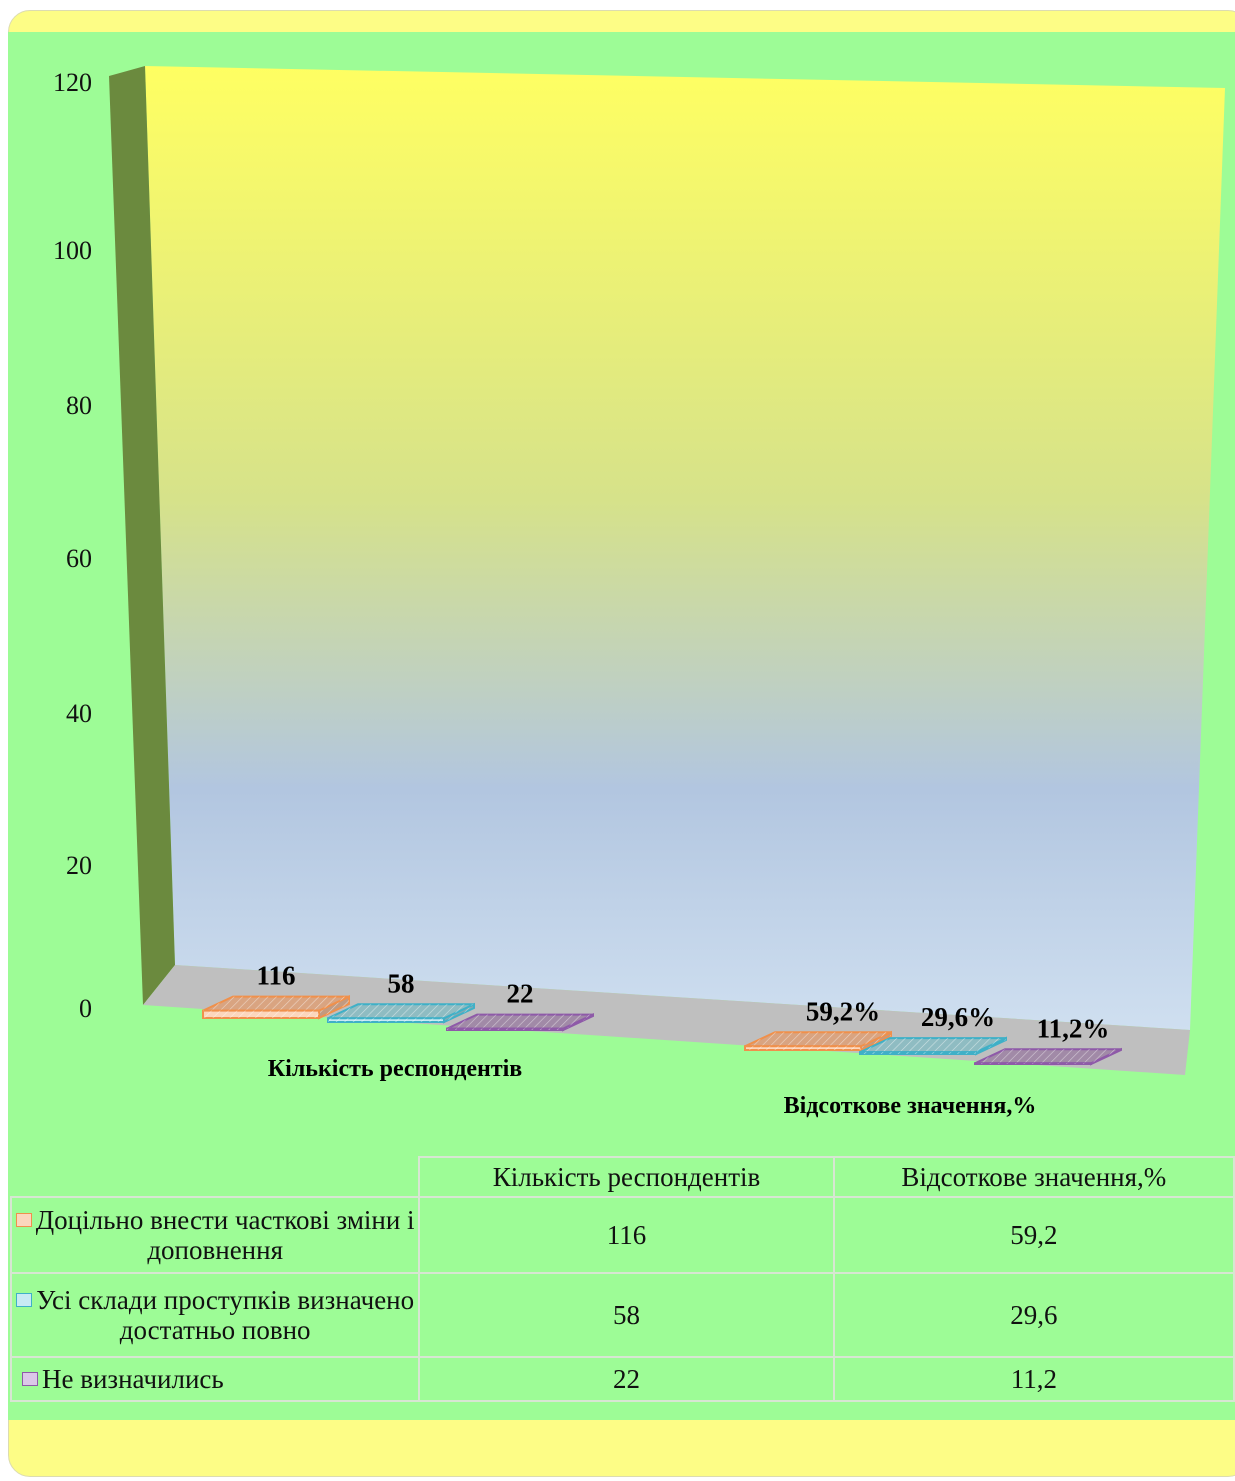  I want to click on table-row-header: Не визначились, so click(215, 1379).